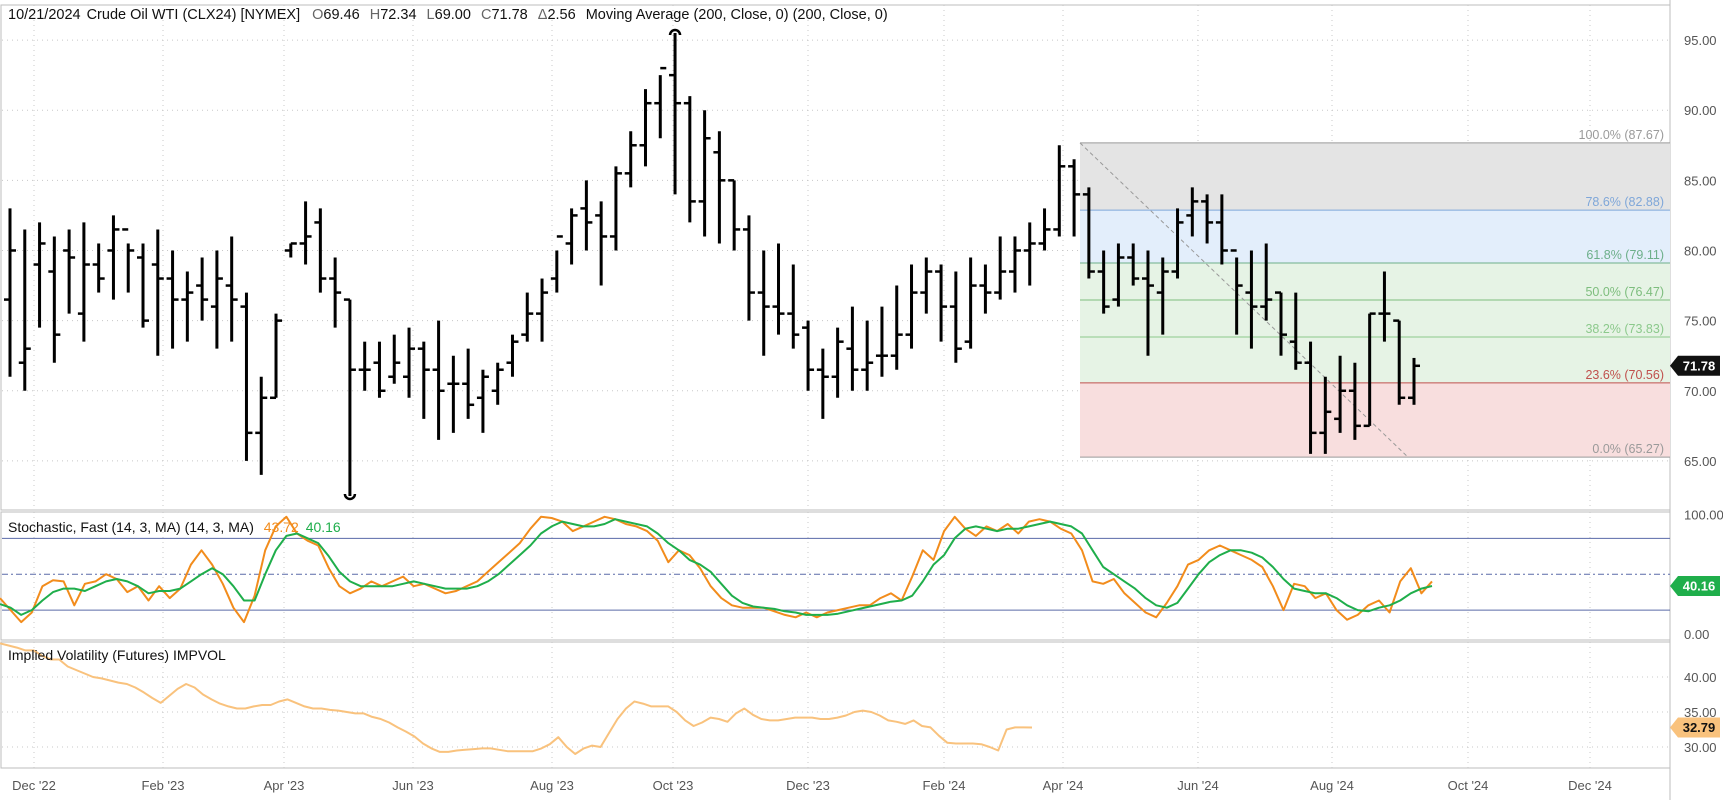 Image resolution: width=1723 pixels, height=805 pixels. What do you see at coordinates (552, 785) in the screenshot?
I see `time-tick-label: Aug '23` at bounding box center [552, 785].